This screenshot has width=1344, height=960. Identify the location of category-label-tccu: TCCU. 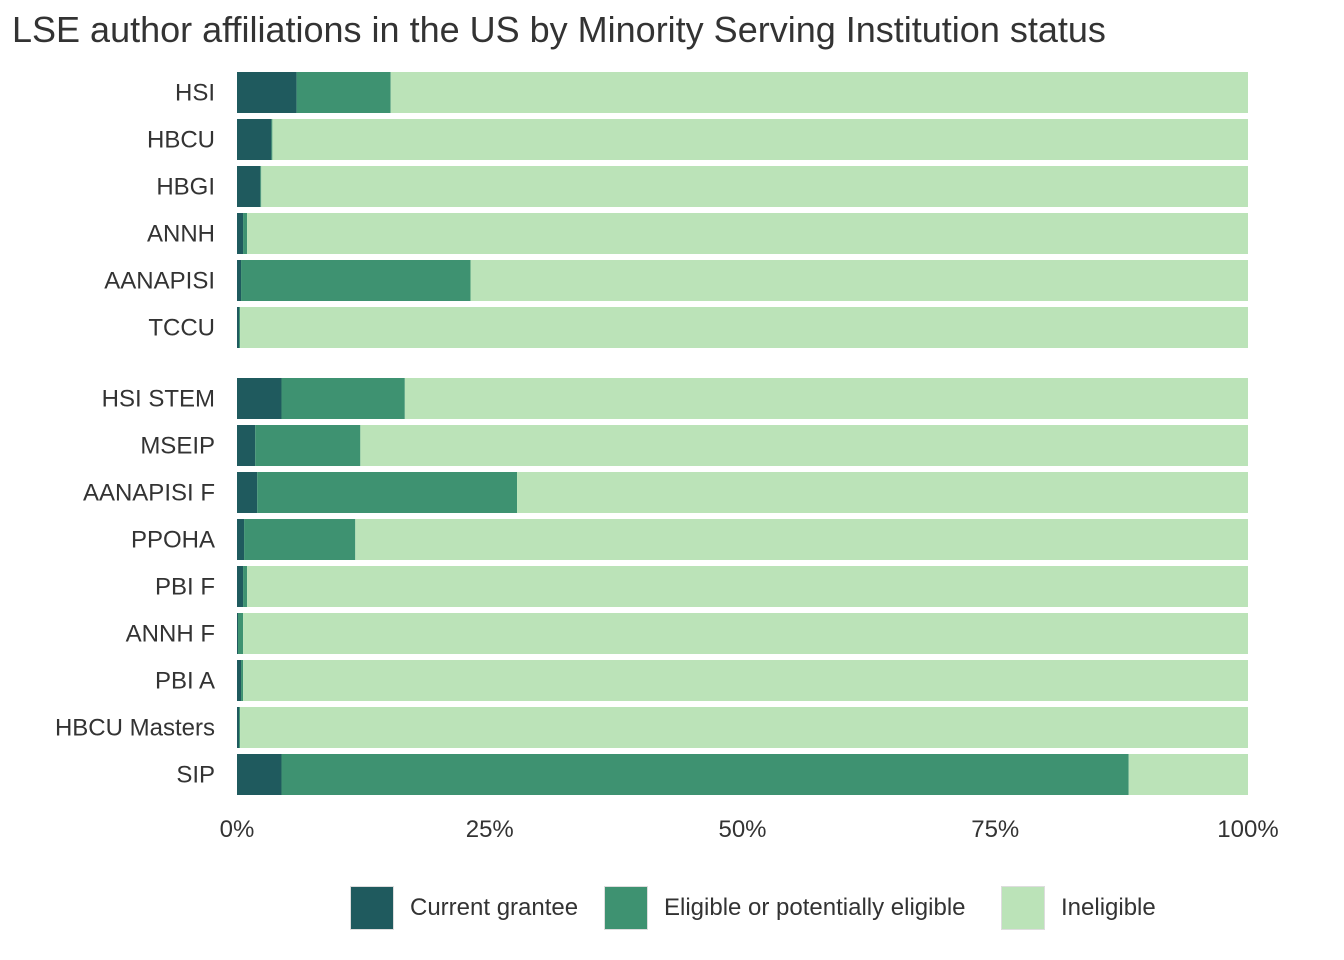
(181, 328).